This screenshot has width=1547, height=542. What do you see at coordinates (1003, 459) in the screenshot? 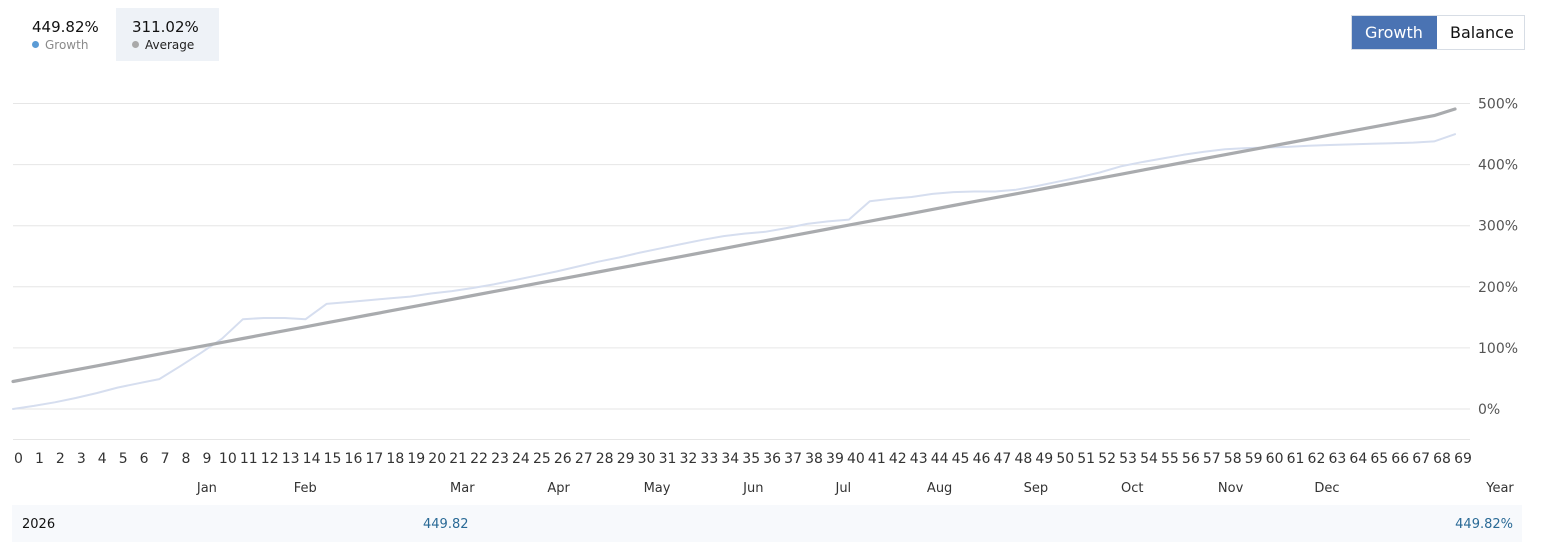
I see `x-tick-label: 47` at bounding box center [1003, 459].